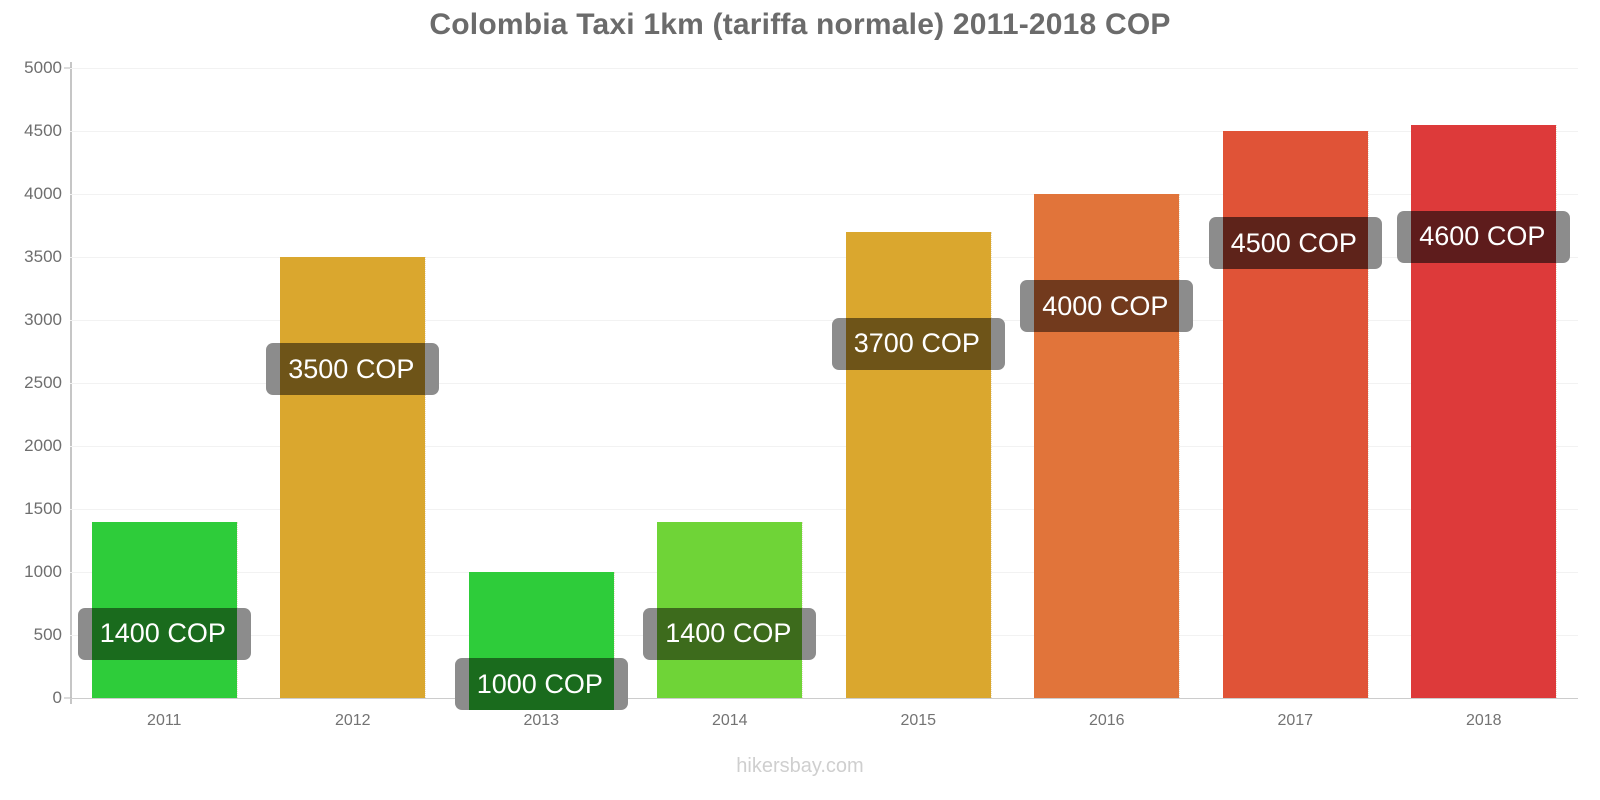 The height and width of the screenshot is (800, 1600). What do you see at coordinates (353, 477) in the screenshot?
I see `bar-2012` at bounding box center [353, 477].